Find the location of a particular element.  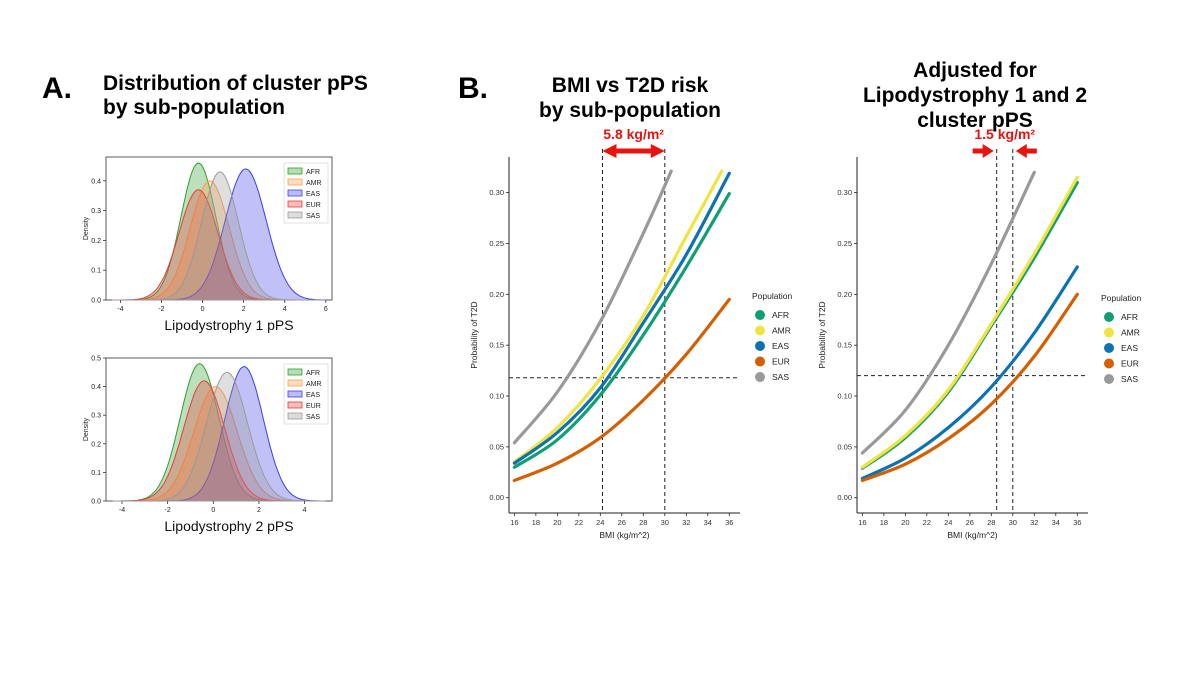

panel-a-title-line1: Distribution of cluster pPS is located at coordinates (235, 83).